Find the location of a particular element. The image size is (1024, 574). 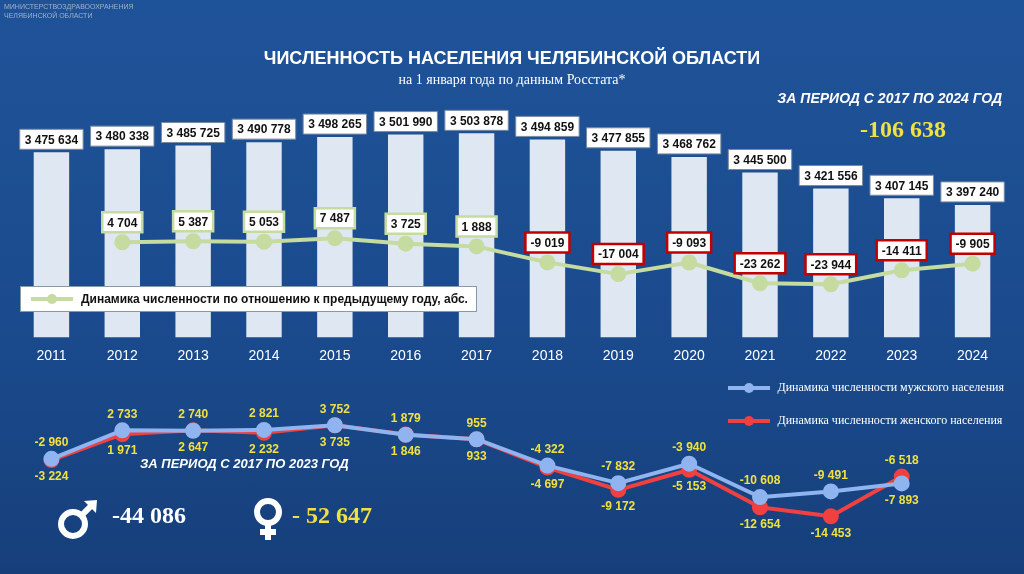

x-tick-label: 2013 is located at coordinates (193, 355).